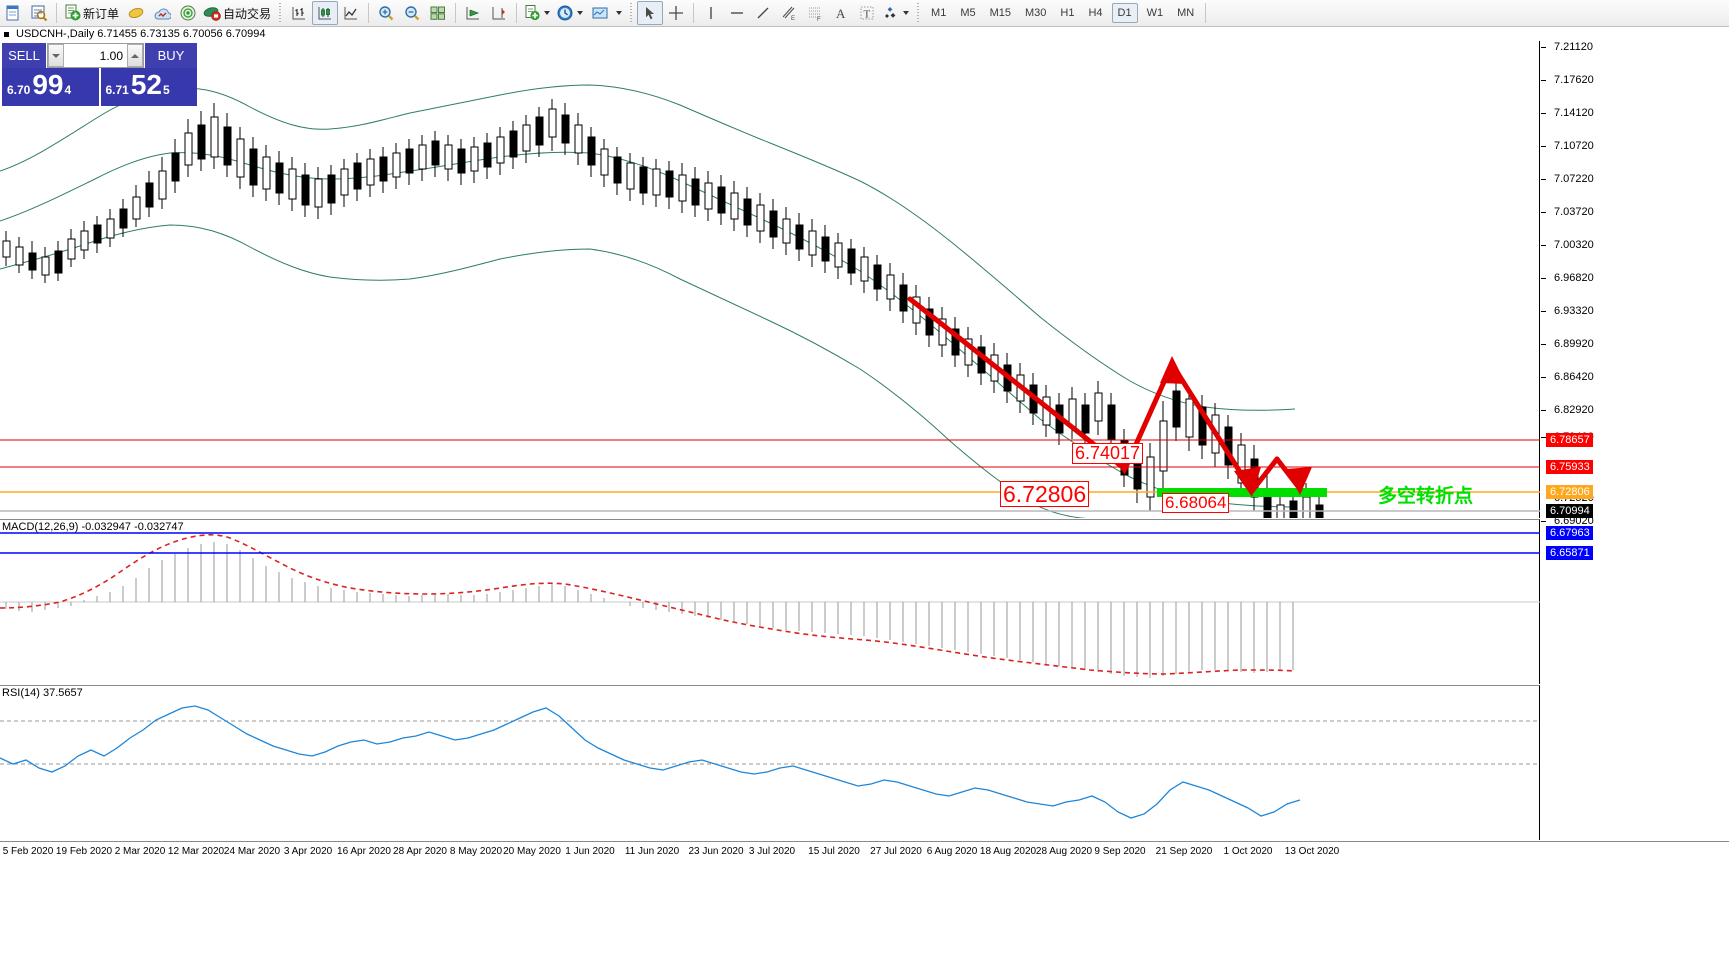 The image size is (1729, 953). What do you see at coordinates (499, 13) in the screenshot?
I see `chart-shift-icon` at bounding box center [499, 13].